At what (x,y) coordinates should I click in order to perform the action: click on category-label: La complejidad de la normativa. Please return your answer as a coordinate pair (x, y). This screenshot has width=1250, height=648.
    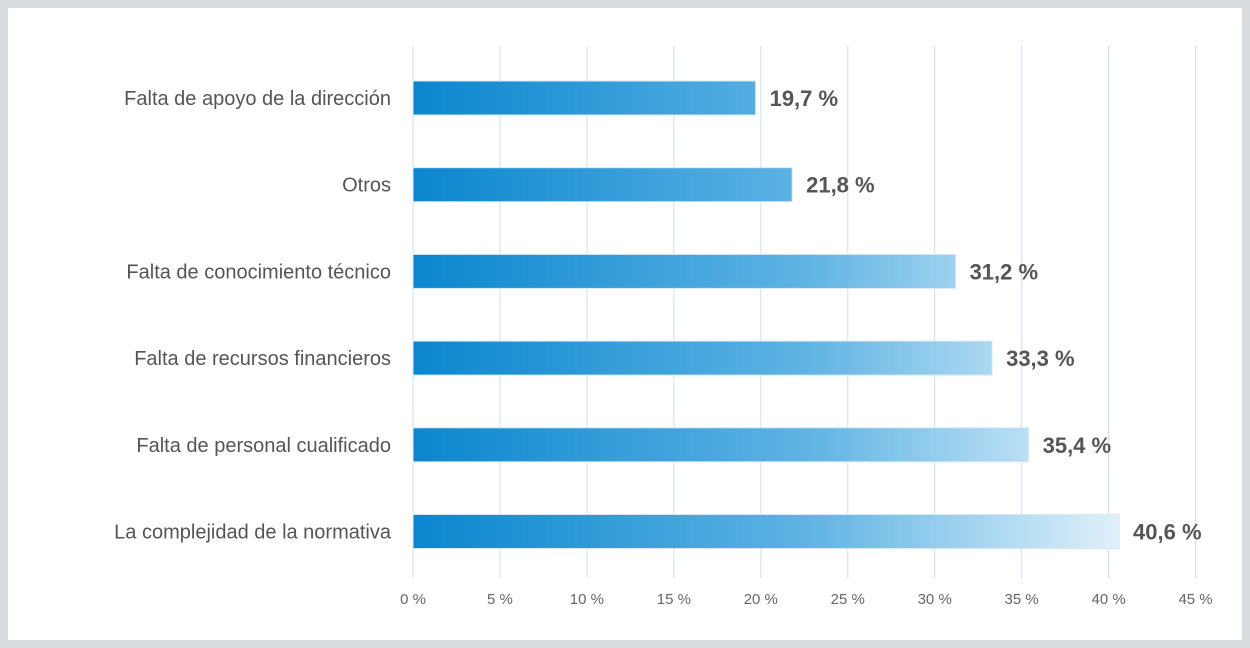
    Looking at the image, I should click on (253, 533).